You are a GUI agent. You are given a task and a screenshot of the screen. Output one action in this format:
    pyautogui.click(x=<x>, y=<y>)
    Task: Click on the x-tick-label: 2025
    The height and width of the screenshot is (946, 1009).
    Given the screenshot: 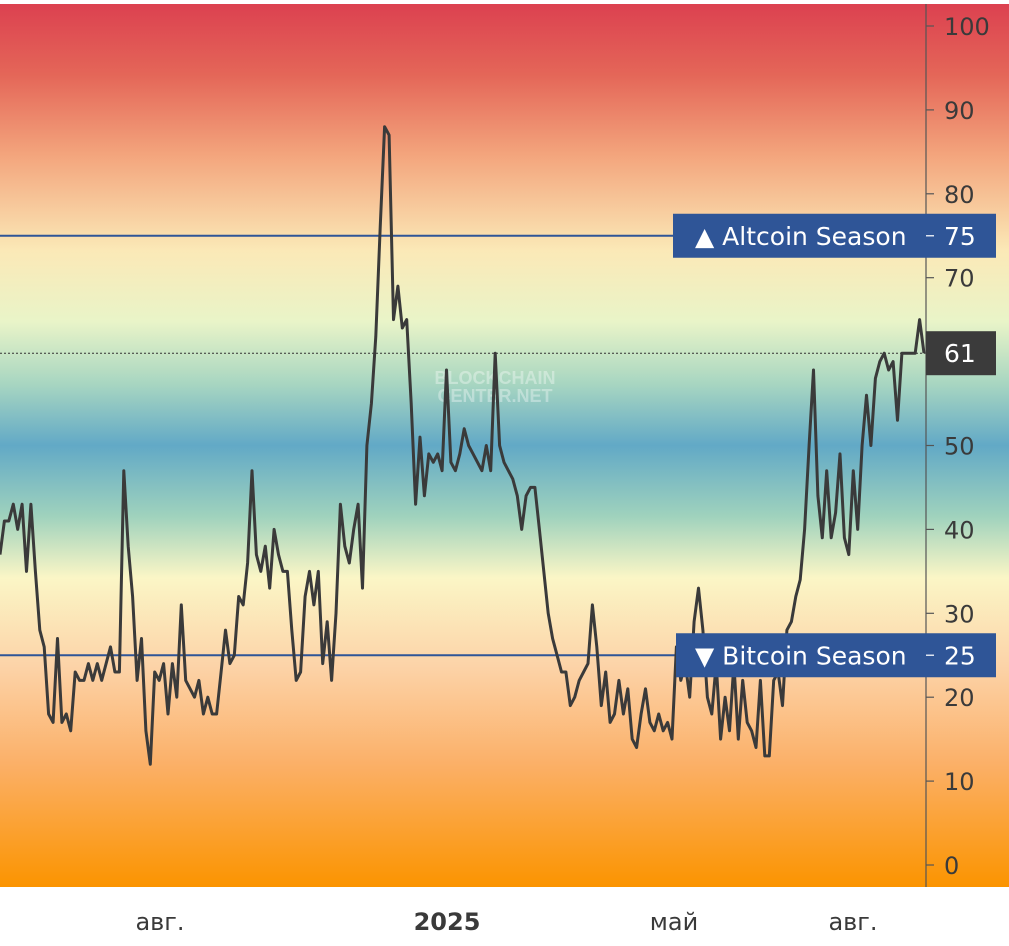 What is the action you would take?
    pyautogui.click(x=447, y=922)
    